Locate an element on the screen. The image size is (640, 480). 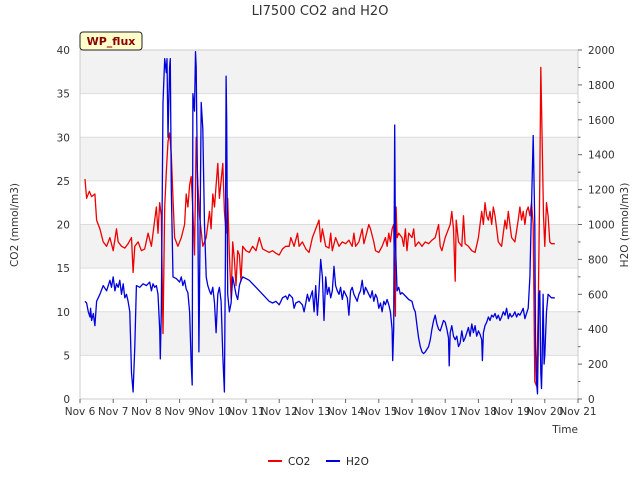
y-left-tick-label: 30 is located at coordinates (63, 138).